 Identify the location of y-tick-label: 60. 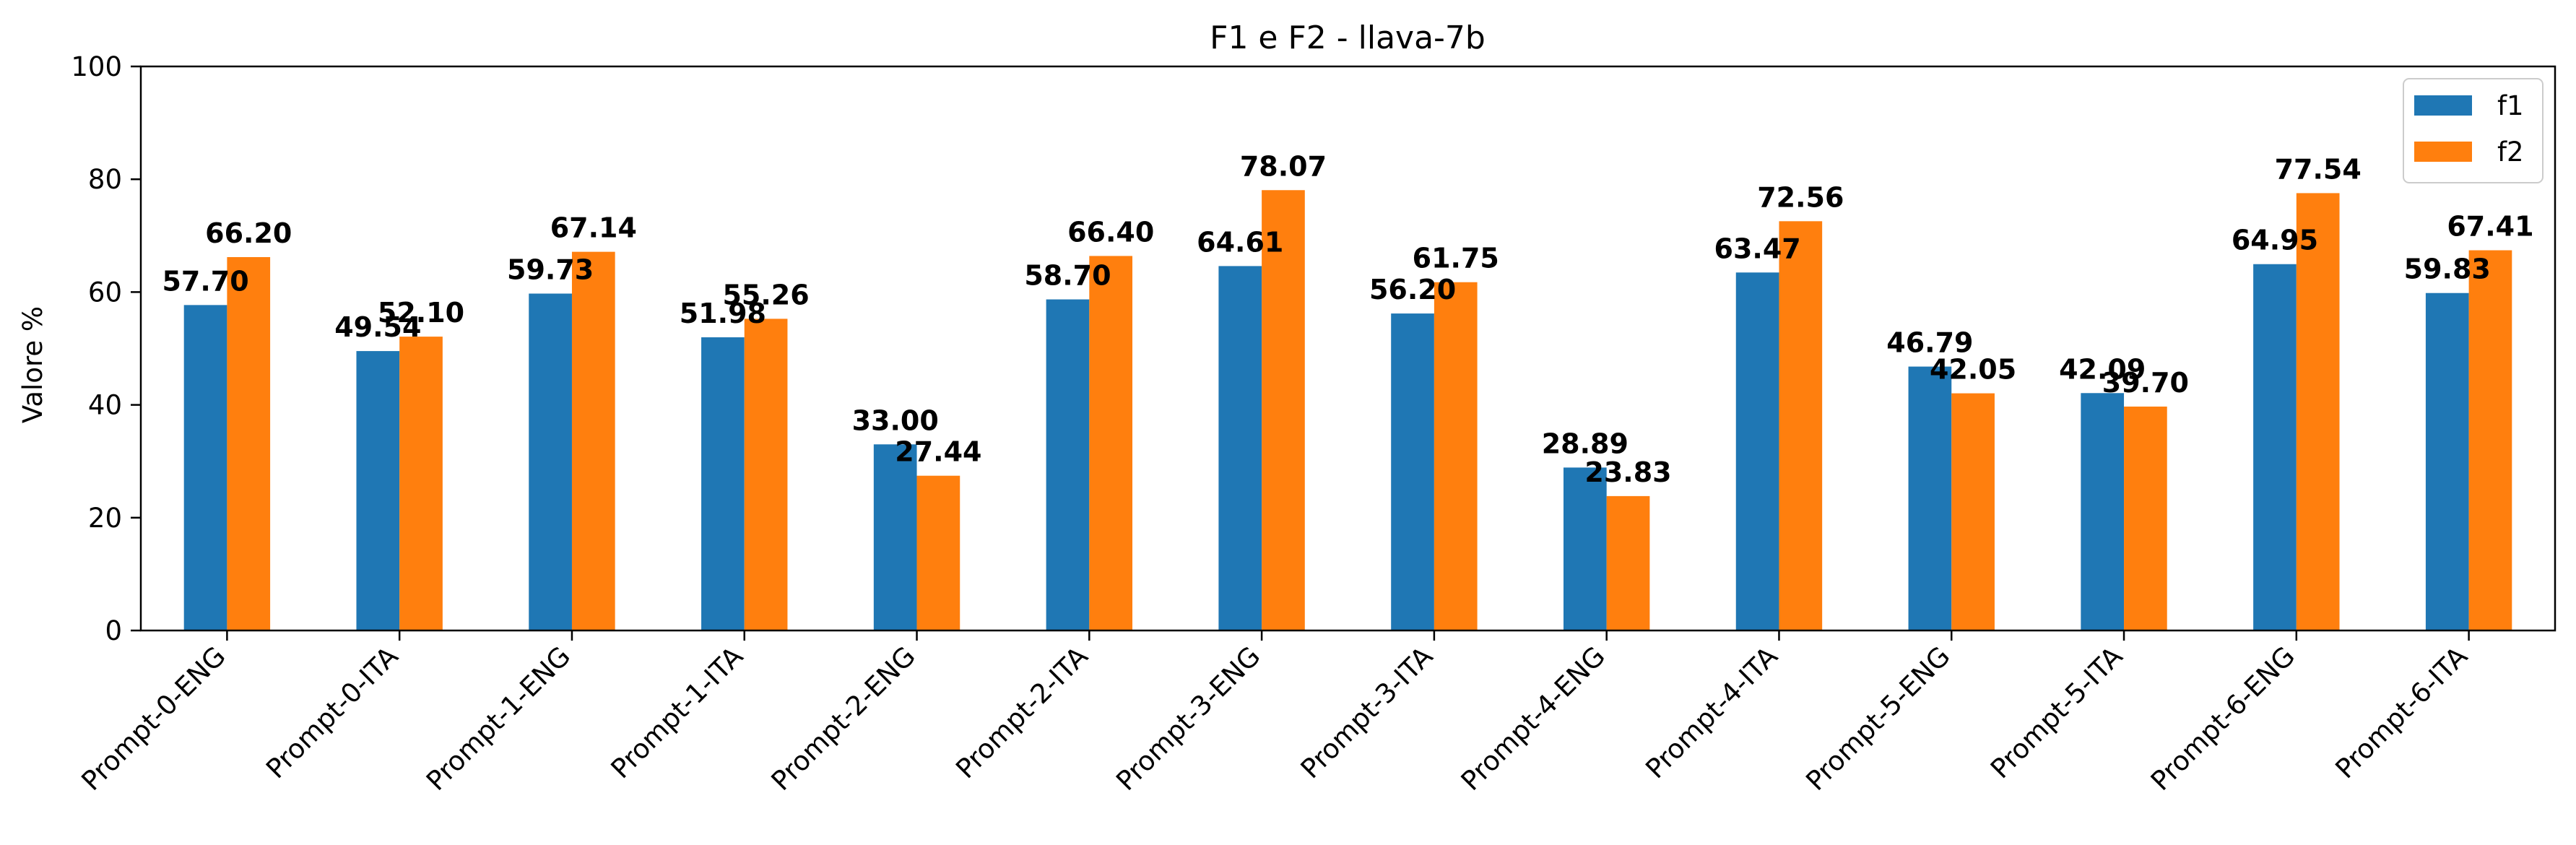
(105, 292).